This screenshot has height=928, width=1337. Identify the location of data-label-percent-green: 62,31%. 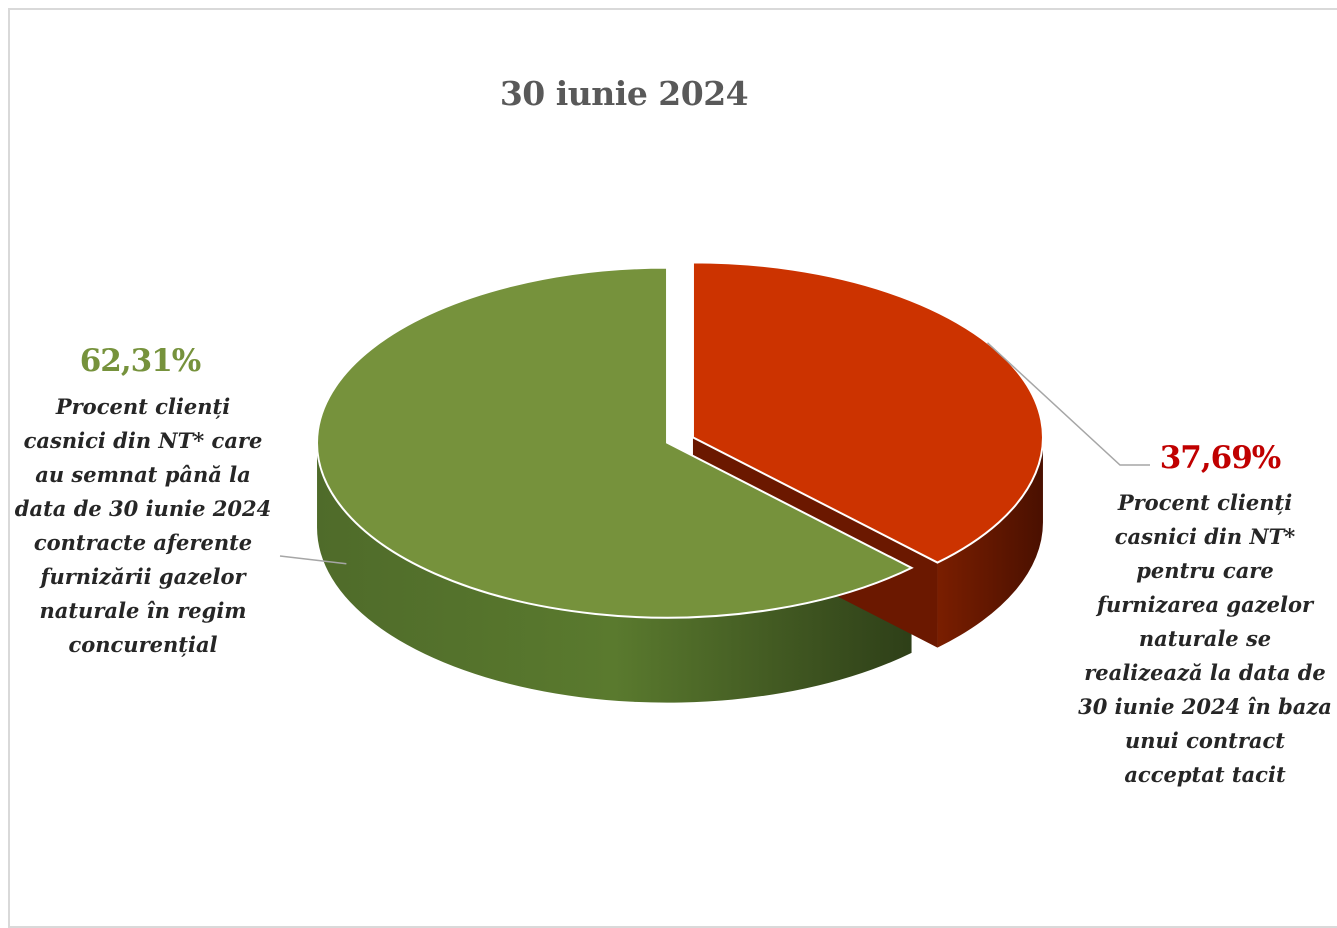
(140, 361).